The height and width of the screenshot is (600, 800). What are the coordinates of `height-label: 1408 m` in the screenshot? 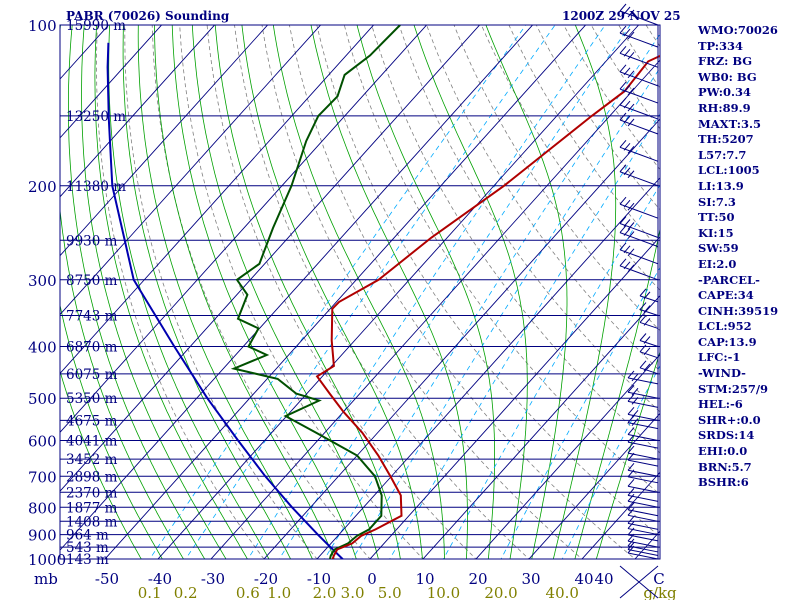 It's located at (92, 522).